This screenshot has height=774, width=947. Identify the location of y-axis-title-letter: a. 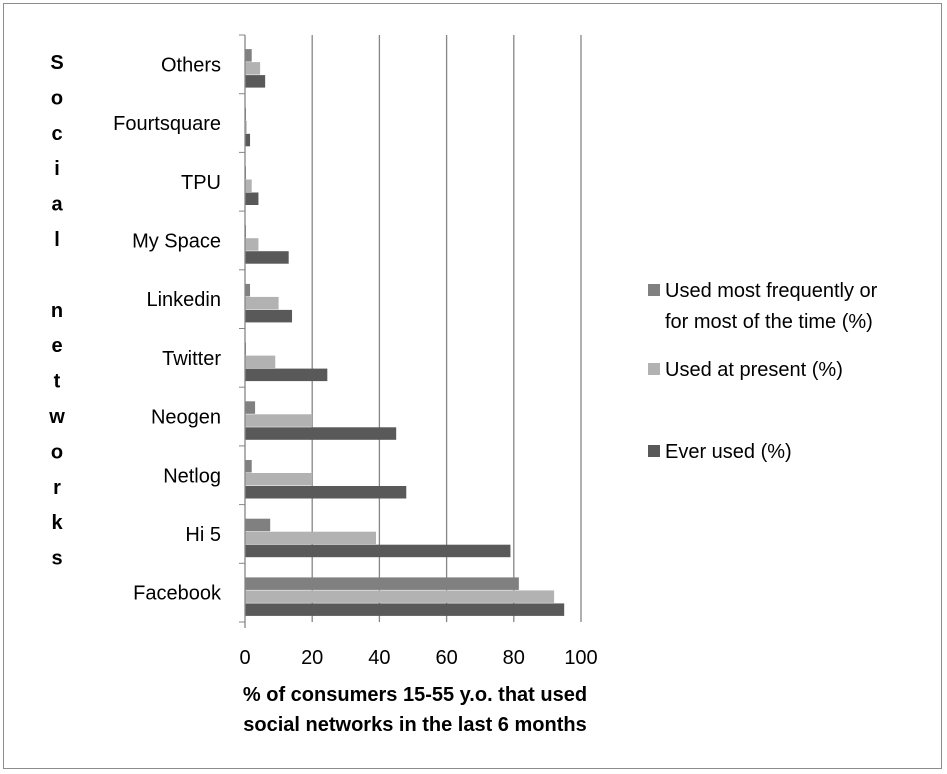
(57, 205).